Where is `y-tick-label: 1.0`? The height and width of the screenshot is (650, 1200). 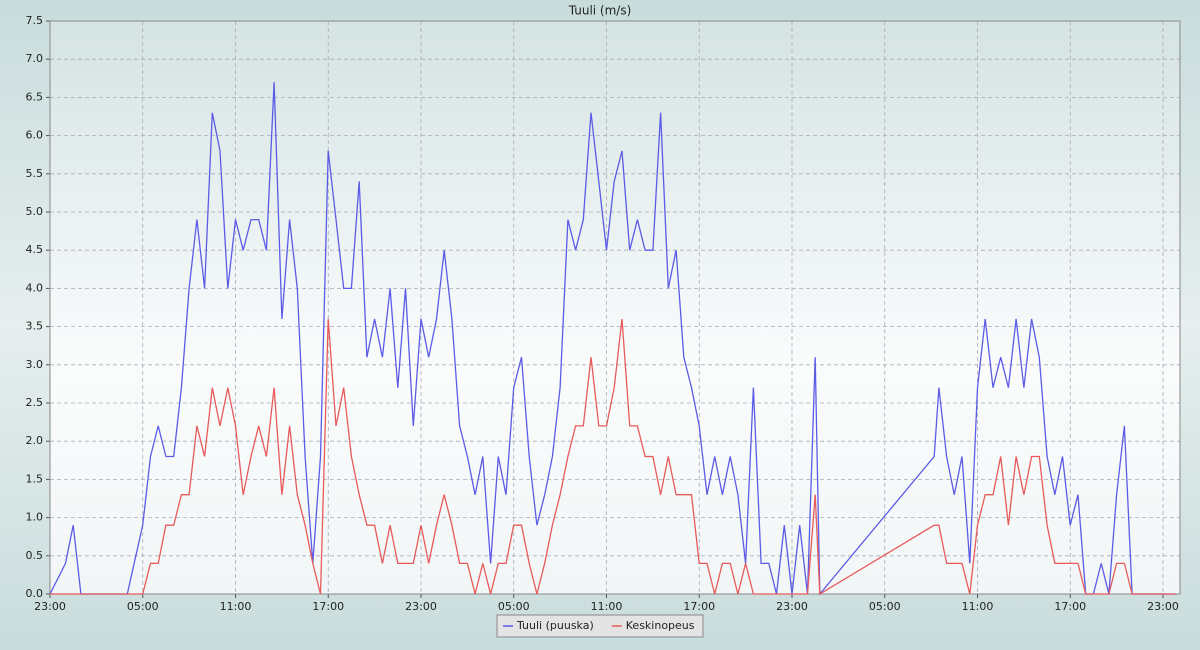 y-tick-label: 1.0 is located at coordinates (35, 517).